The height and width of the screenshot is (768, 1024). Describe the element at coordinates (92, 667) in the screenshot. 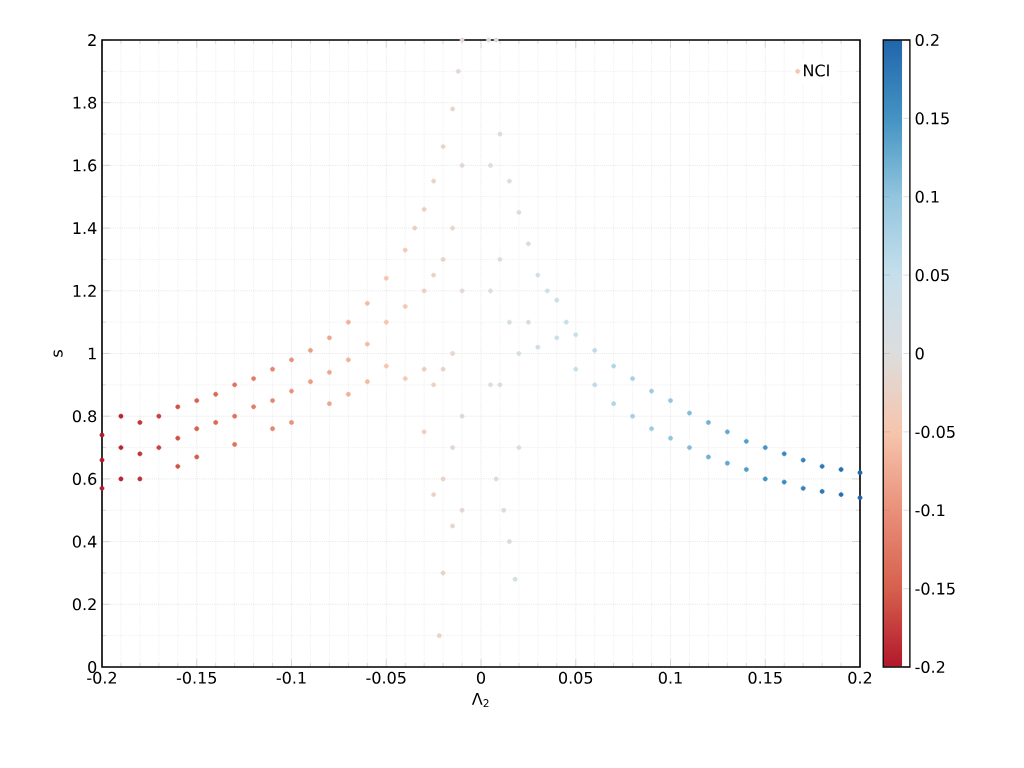

I see `y-tick-label: 0` at that location.